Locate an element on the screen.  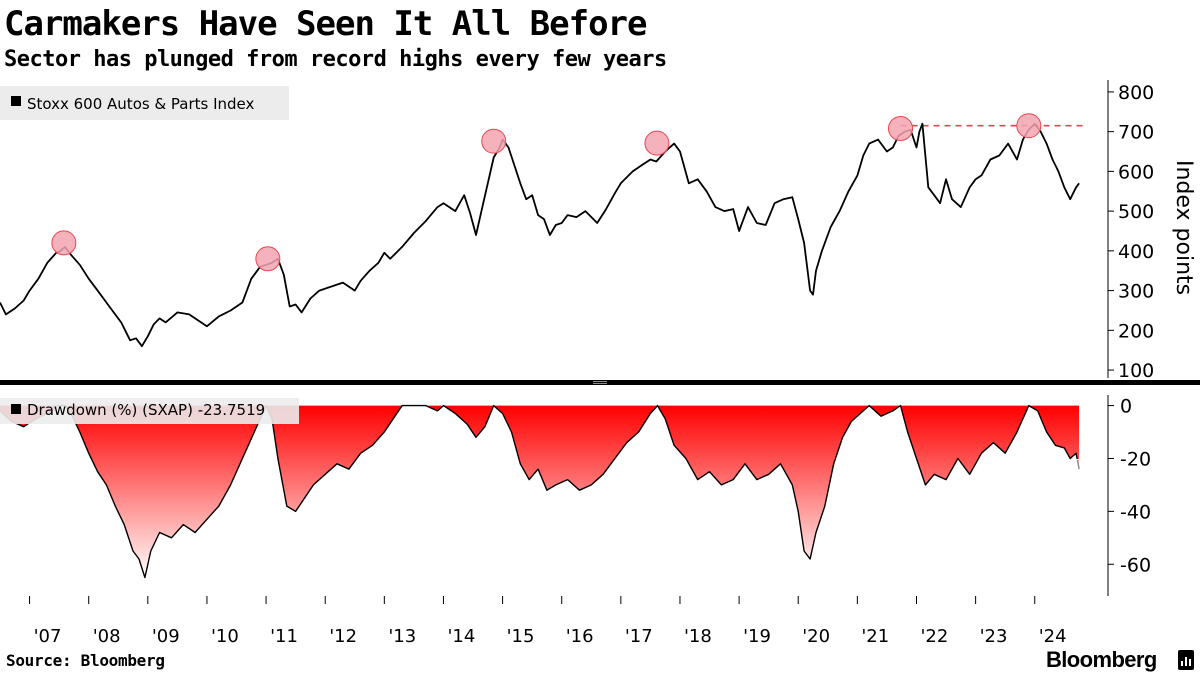
index-y-tick-label: 600 is located at coordinates (1136, 172).